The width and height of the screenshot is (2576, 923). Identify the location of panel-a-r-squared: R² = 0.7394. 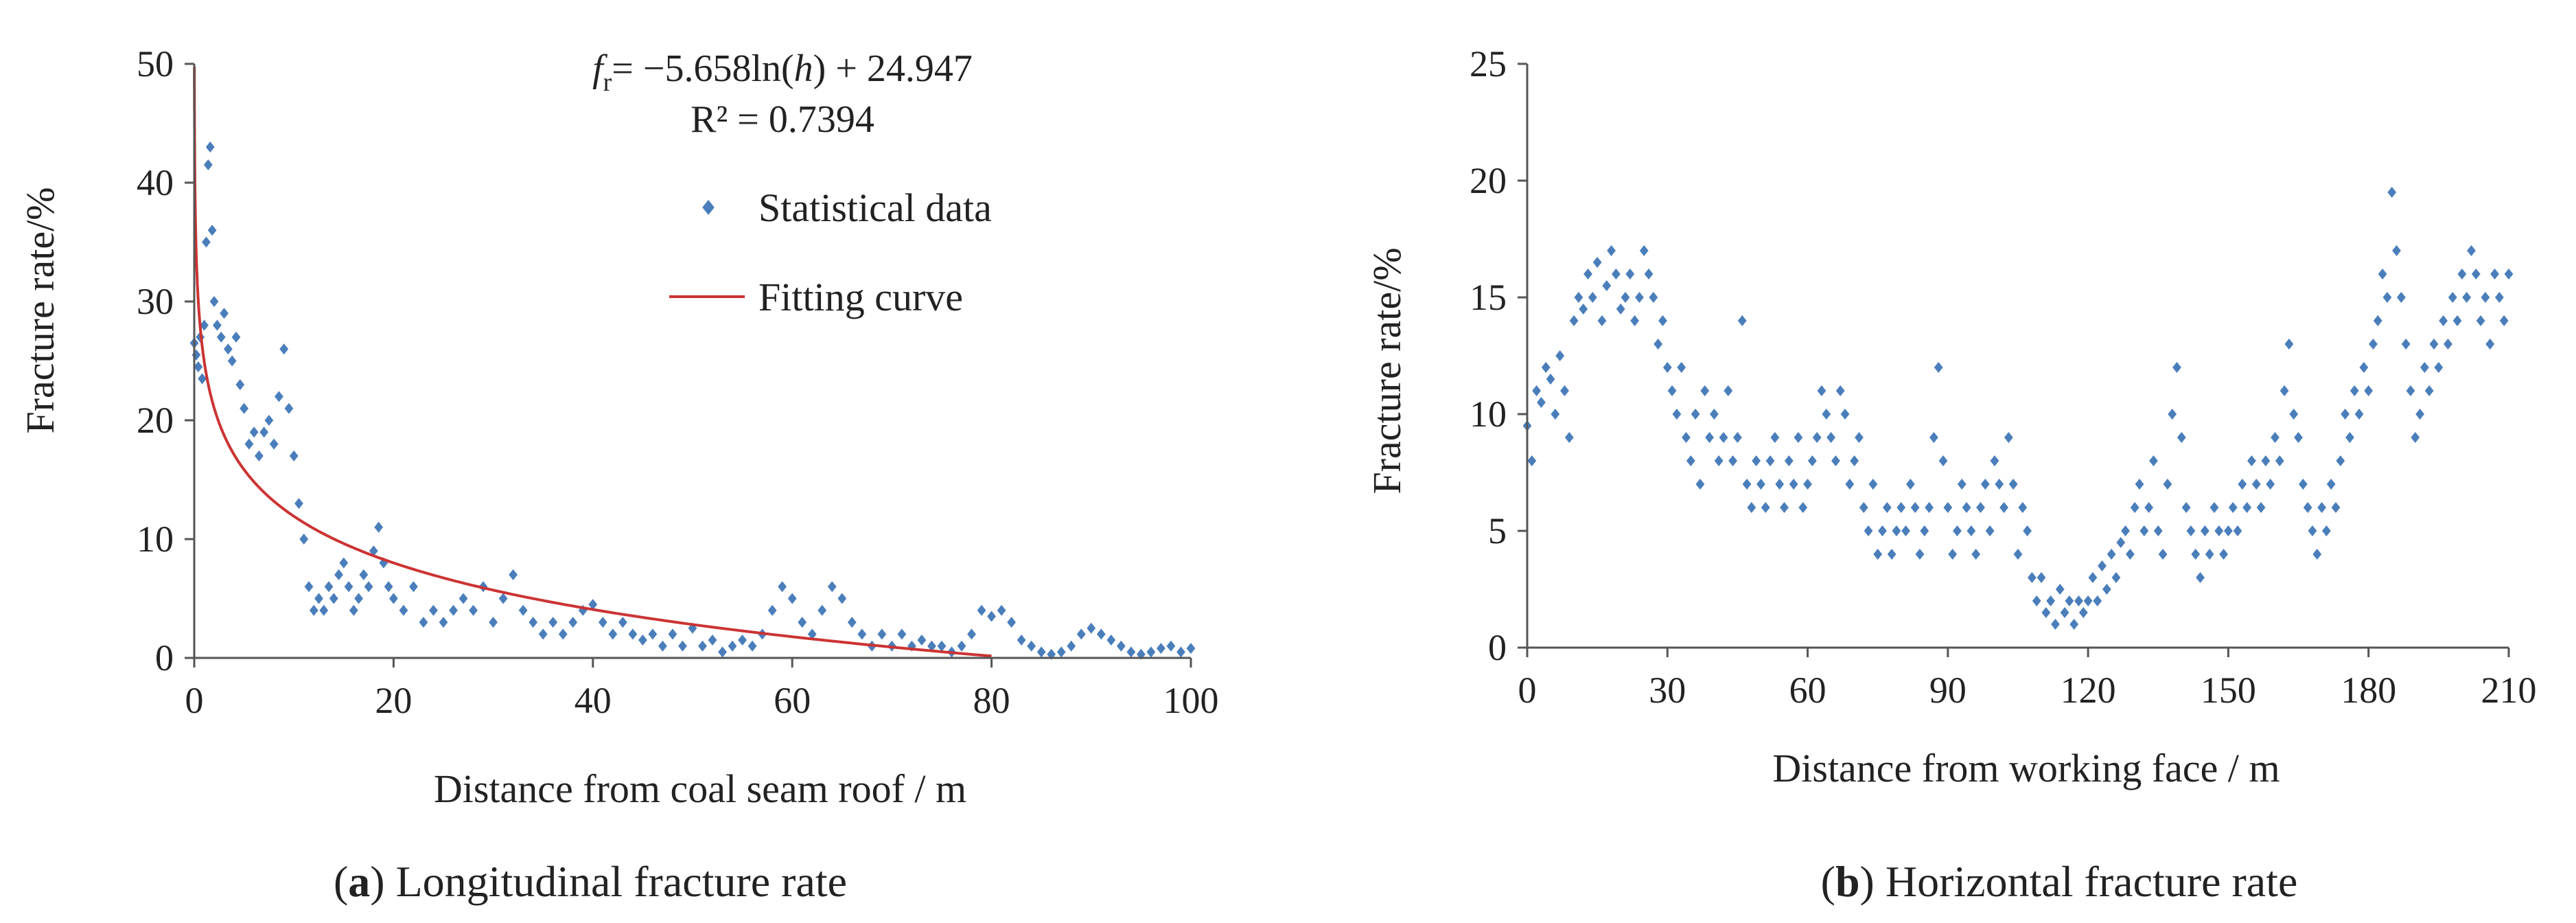
(782, 119).